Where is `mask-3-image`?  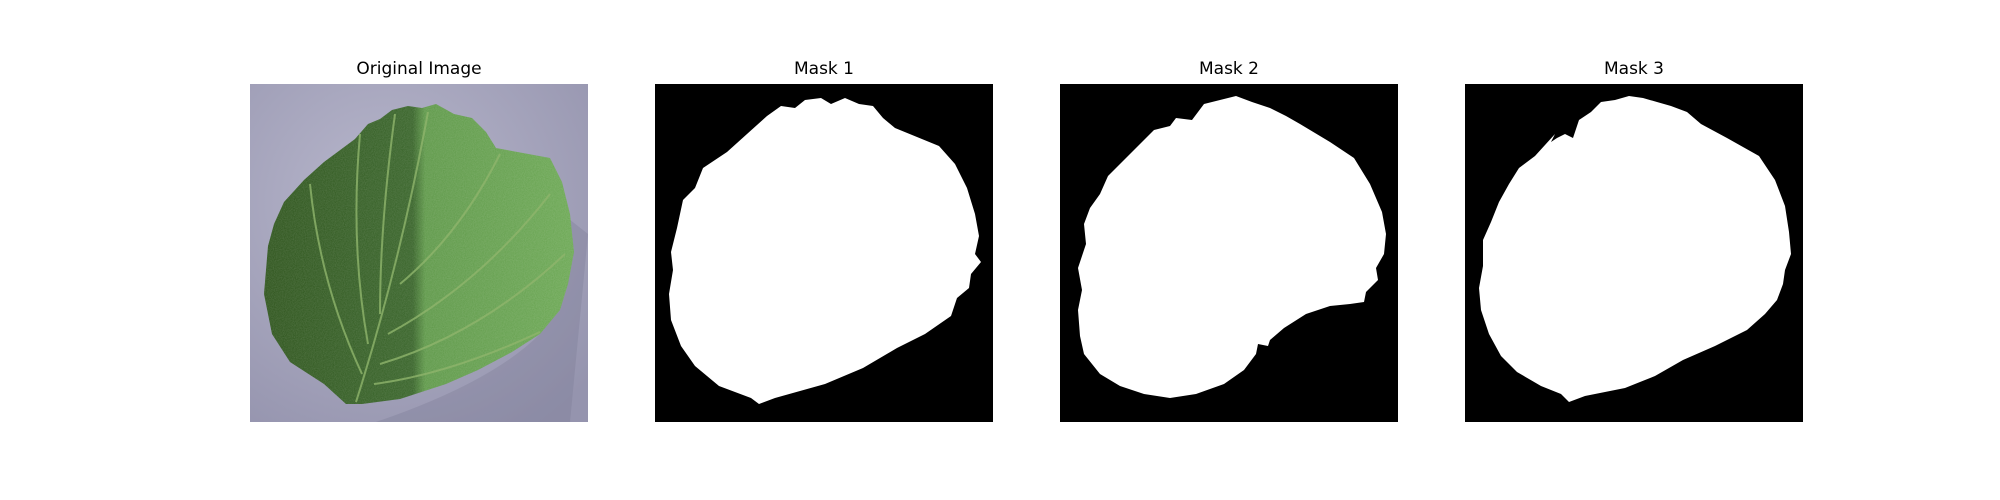
mask-3-image is located at coordinates (1634, 253).